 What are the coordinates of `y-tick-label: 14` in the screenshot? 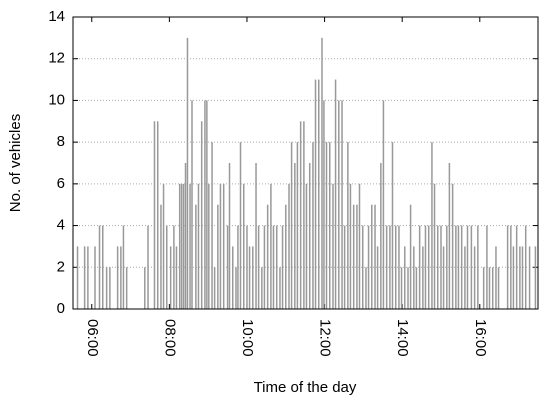 It's located at (56, 16).